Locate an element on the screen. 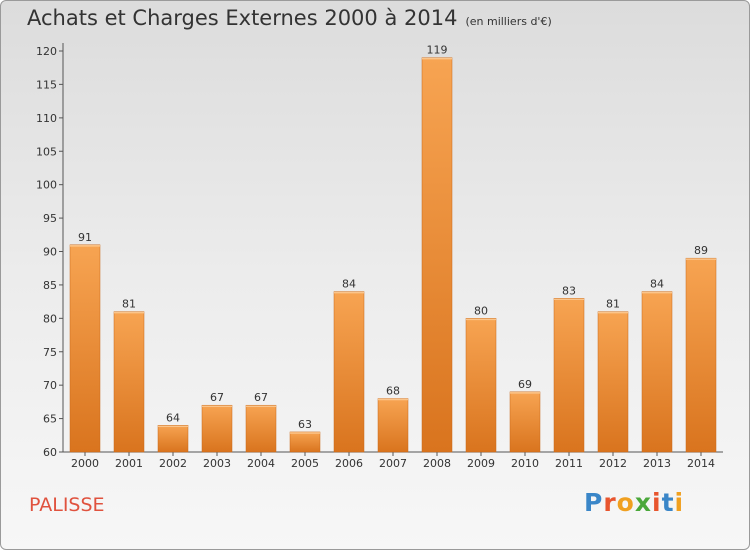 The image size is (750, 550). y-tick-label: 100 is located at coordinates (46, 185).